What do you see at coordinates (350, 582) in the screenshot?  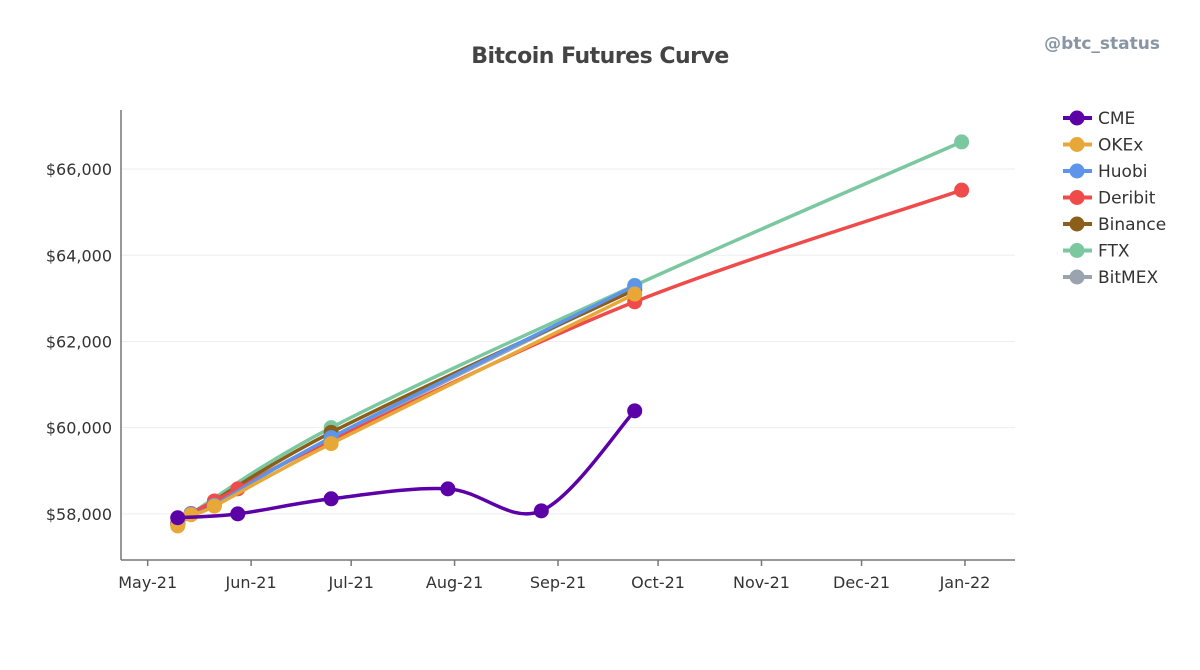 I see `x-tick-label: Jul-21` at bounding box center [350, 582].